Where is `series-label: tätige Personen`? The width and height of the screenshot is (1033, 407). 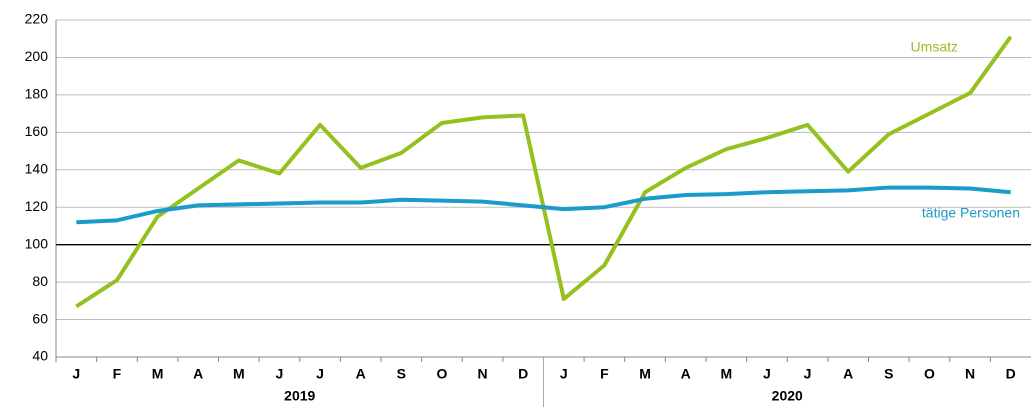
series-label: tätige Personen is located at coordinates (971, 213).